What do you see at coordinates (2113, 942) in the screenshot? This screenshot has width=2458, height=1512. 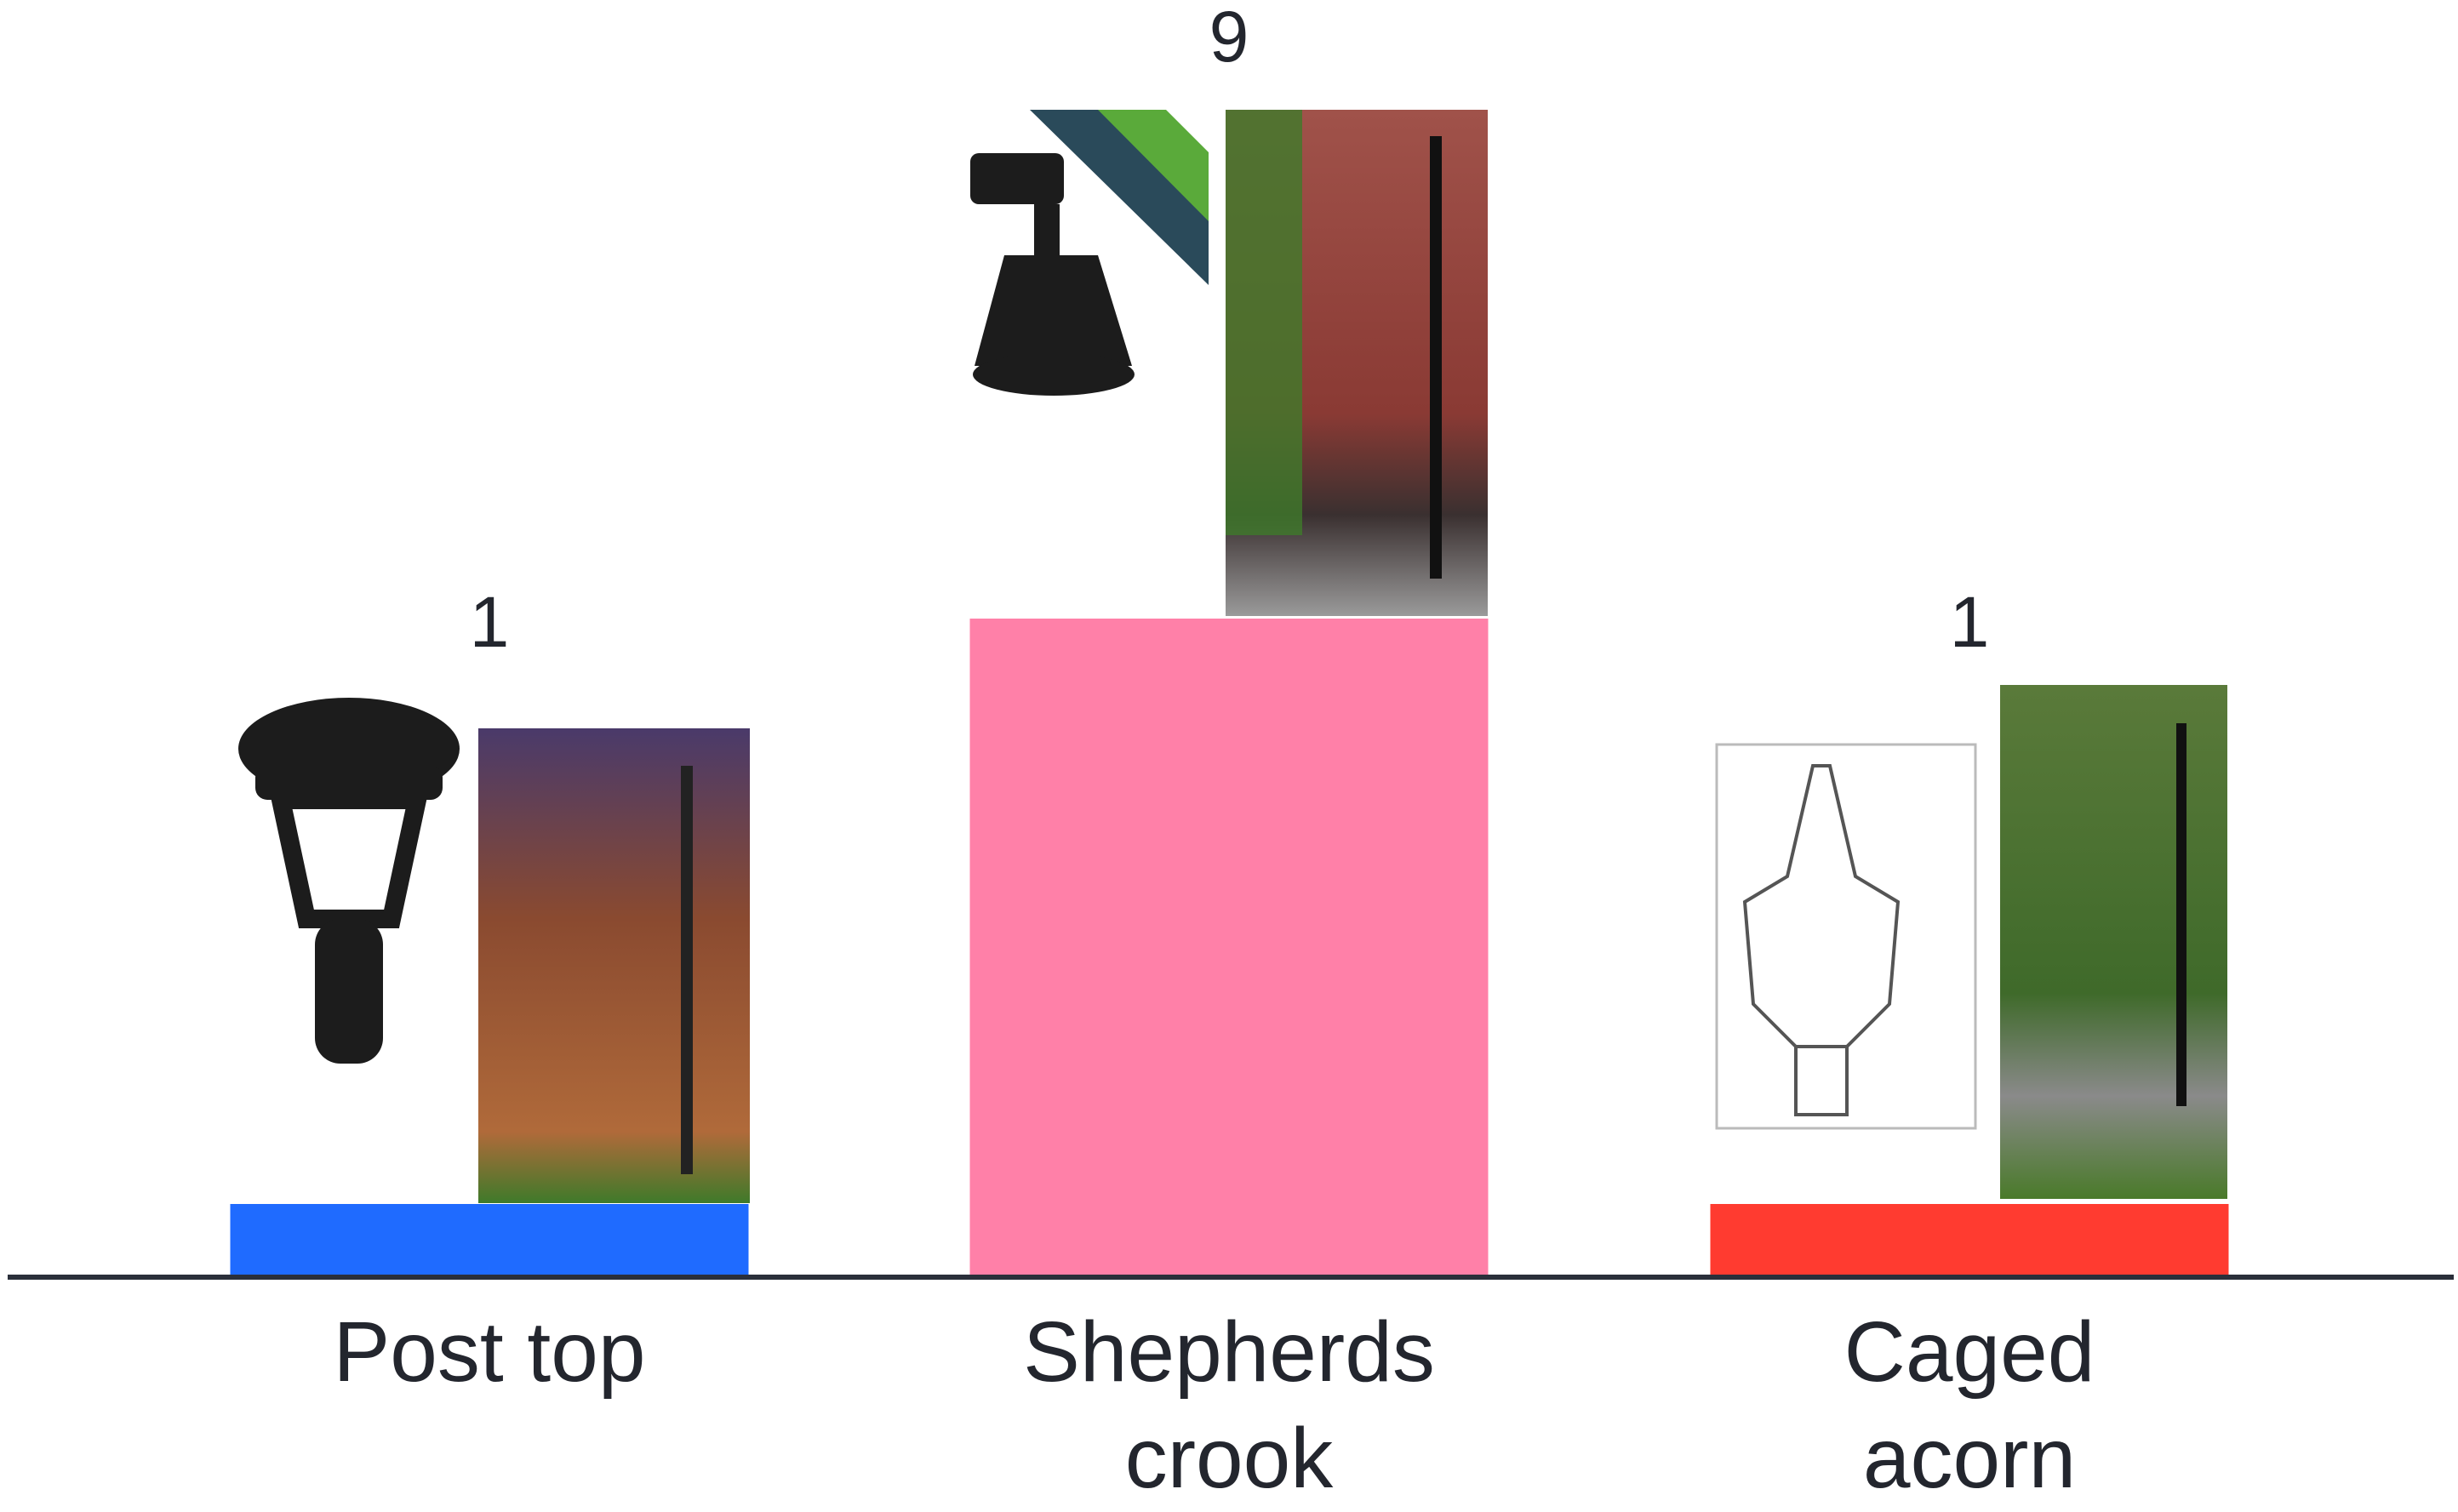 I see `caged-acorn-photo` at bounding box center [2113, 942].